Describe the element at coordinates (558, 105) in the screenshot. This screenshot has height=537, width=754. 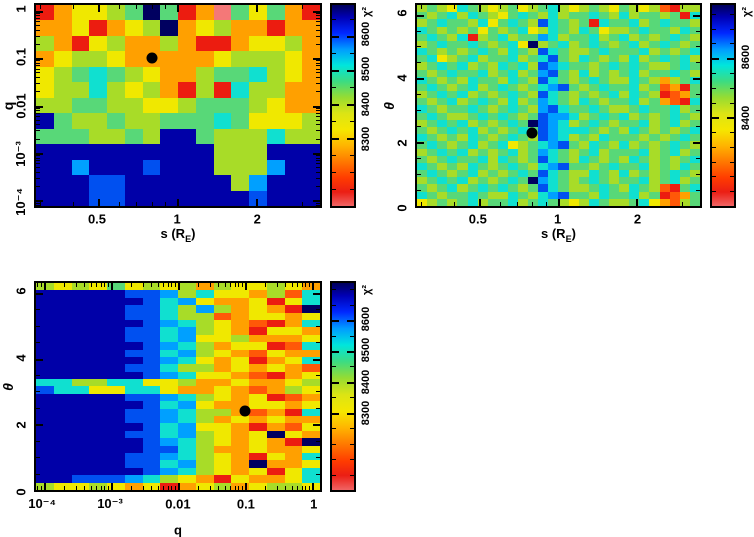
I see `plot-area-chi2-map-s-theta` at that location.